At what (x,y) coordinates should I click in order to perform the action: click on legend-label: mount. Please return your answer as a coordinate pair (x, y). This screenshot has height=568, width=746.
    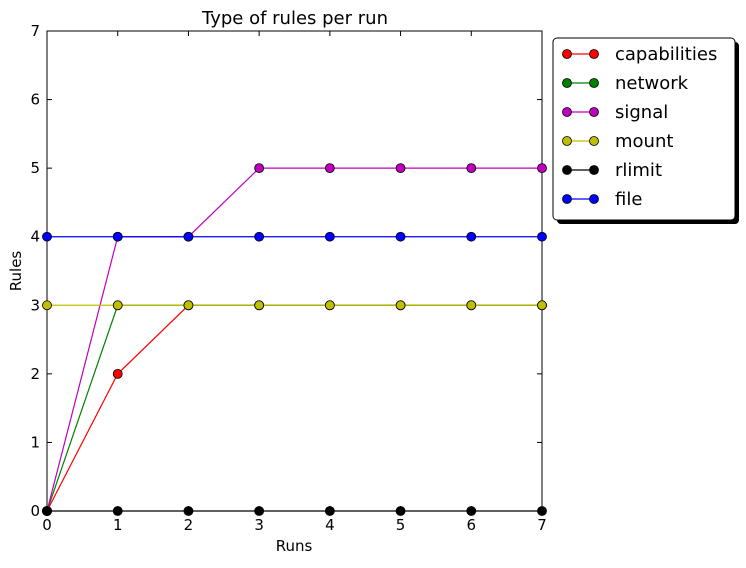
    Looking at the image, I should click on (644, 141).